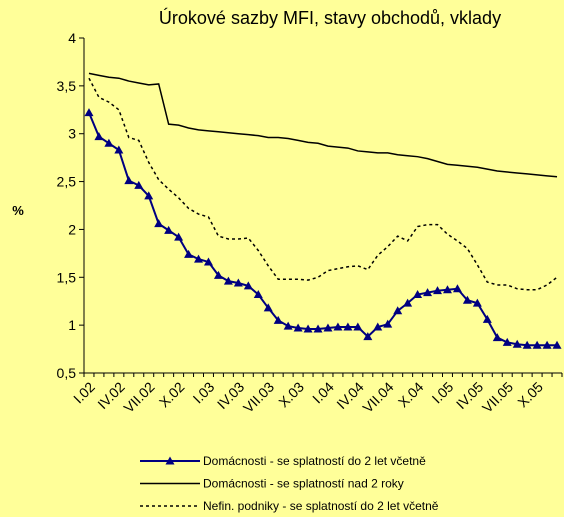  What do you see at coordinates (72, 229) in the screenshot?
I see `y-tick-label: 2` at bounding box center [72, 229].